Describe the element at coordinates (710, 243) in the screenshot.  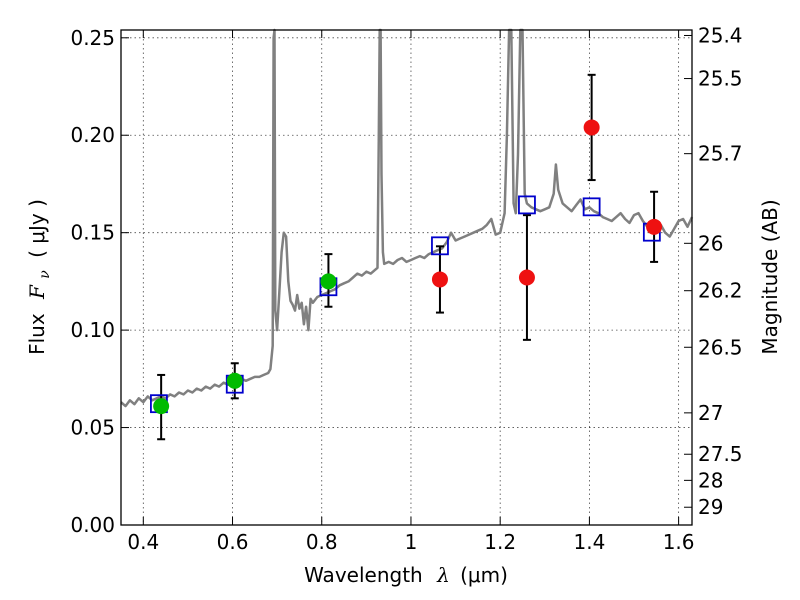
I see `y2-tick-label: 26` at that location.